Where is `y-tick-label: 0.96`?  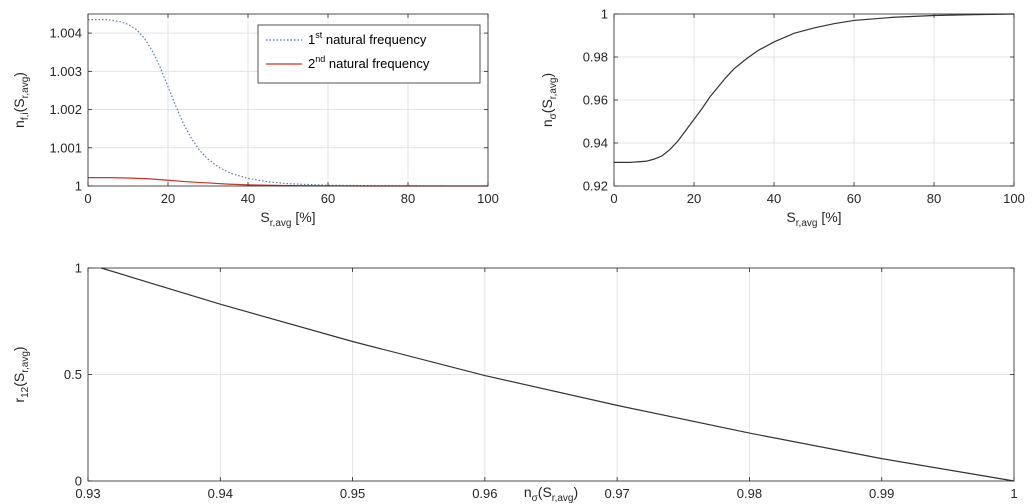
y-tick-label: 0.96 is located at coordinates (595, 100).